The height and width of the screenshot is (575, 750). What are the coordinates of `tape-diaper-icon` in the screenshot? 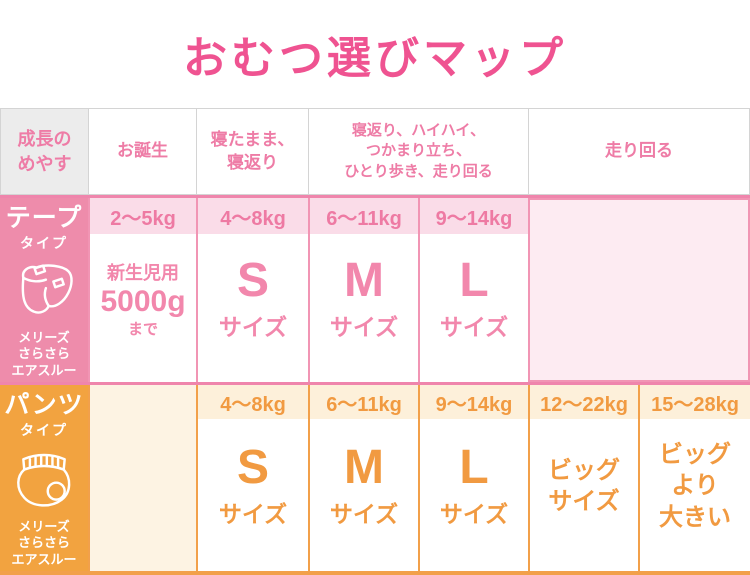 It's located at (44, 291).